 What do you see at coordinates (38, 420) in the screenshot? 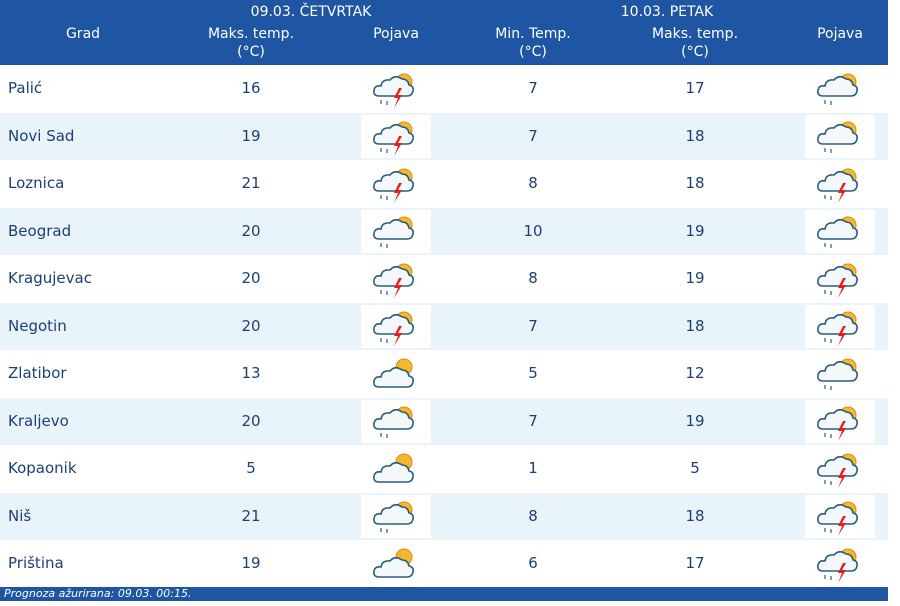
I see `city-name: Kraljevo` at bounding box center [38, 420].